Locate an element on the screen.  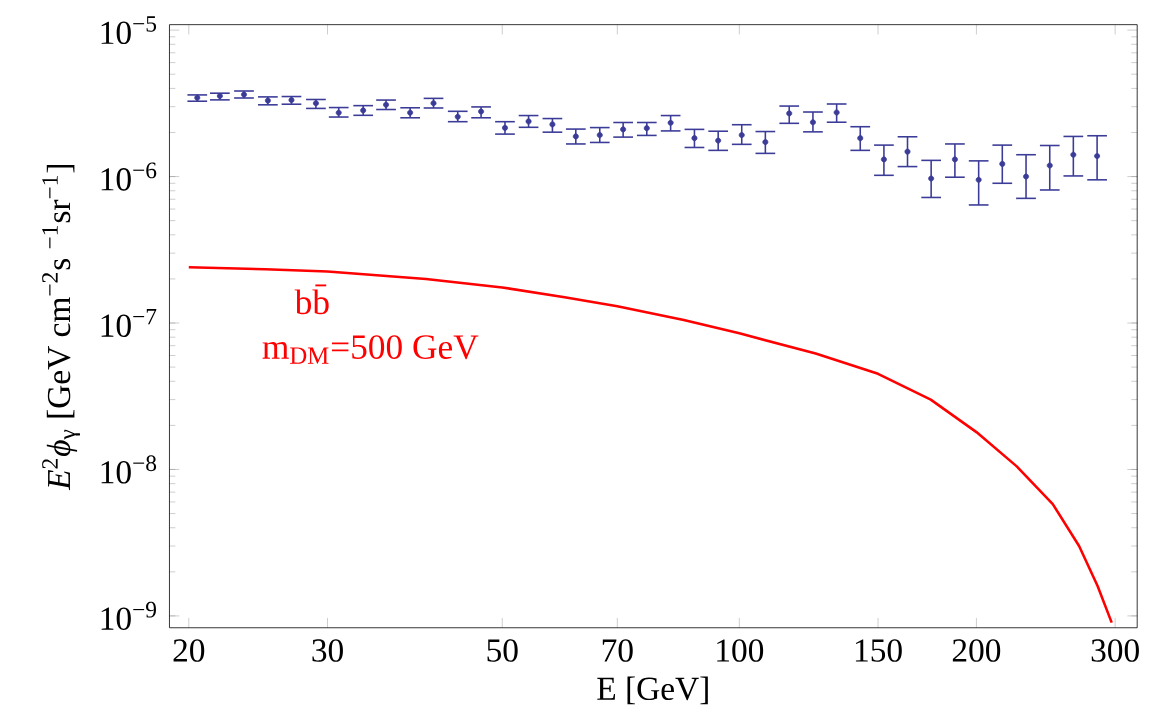
annotation: m$_{DM}$=500 GeV is located at coordinates (370, 349).